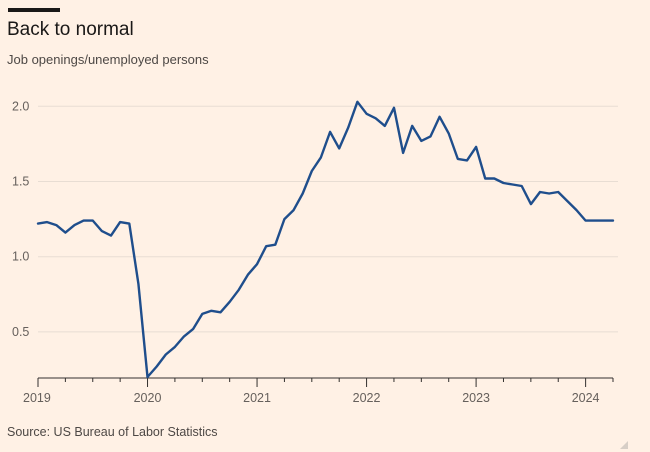 The height and width of the screenshot is (452, 650). I want to click on x-tick-label: 2021, so click(257, 398).